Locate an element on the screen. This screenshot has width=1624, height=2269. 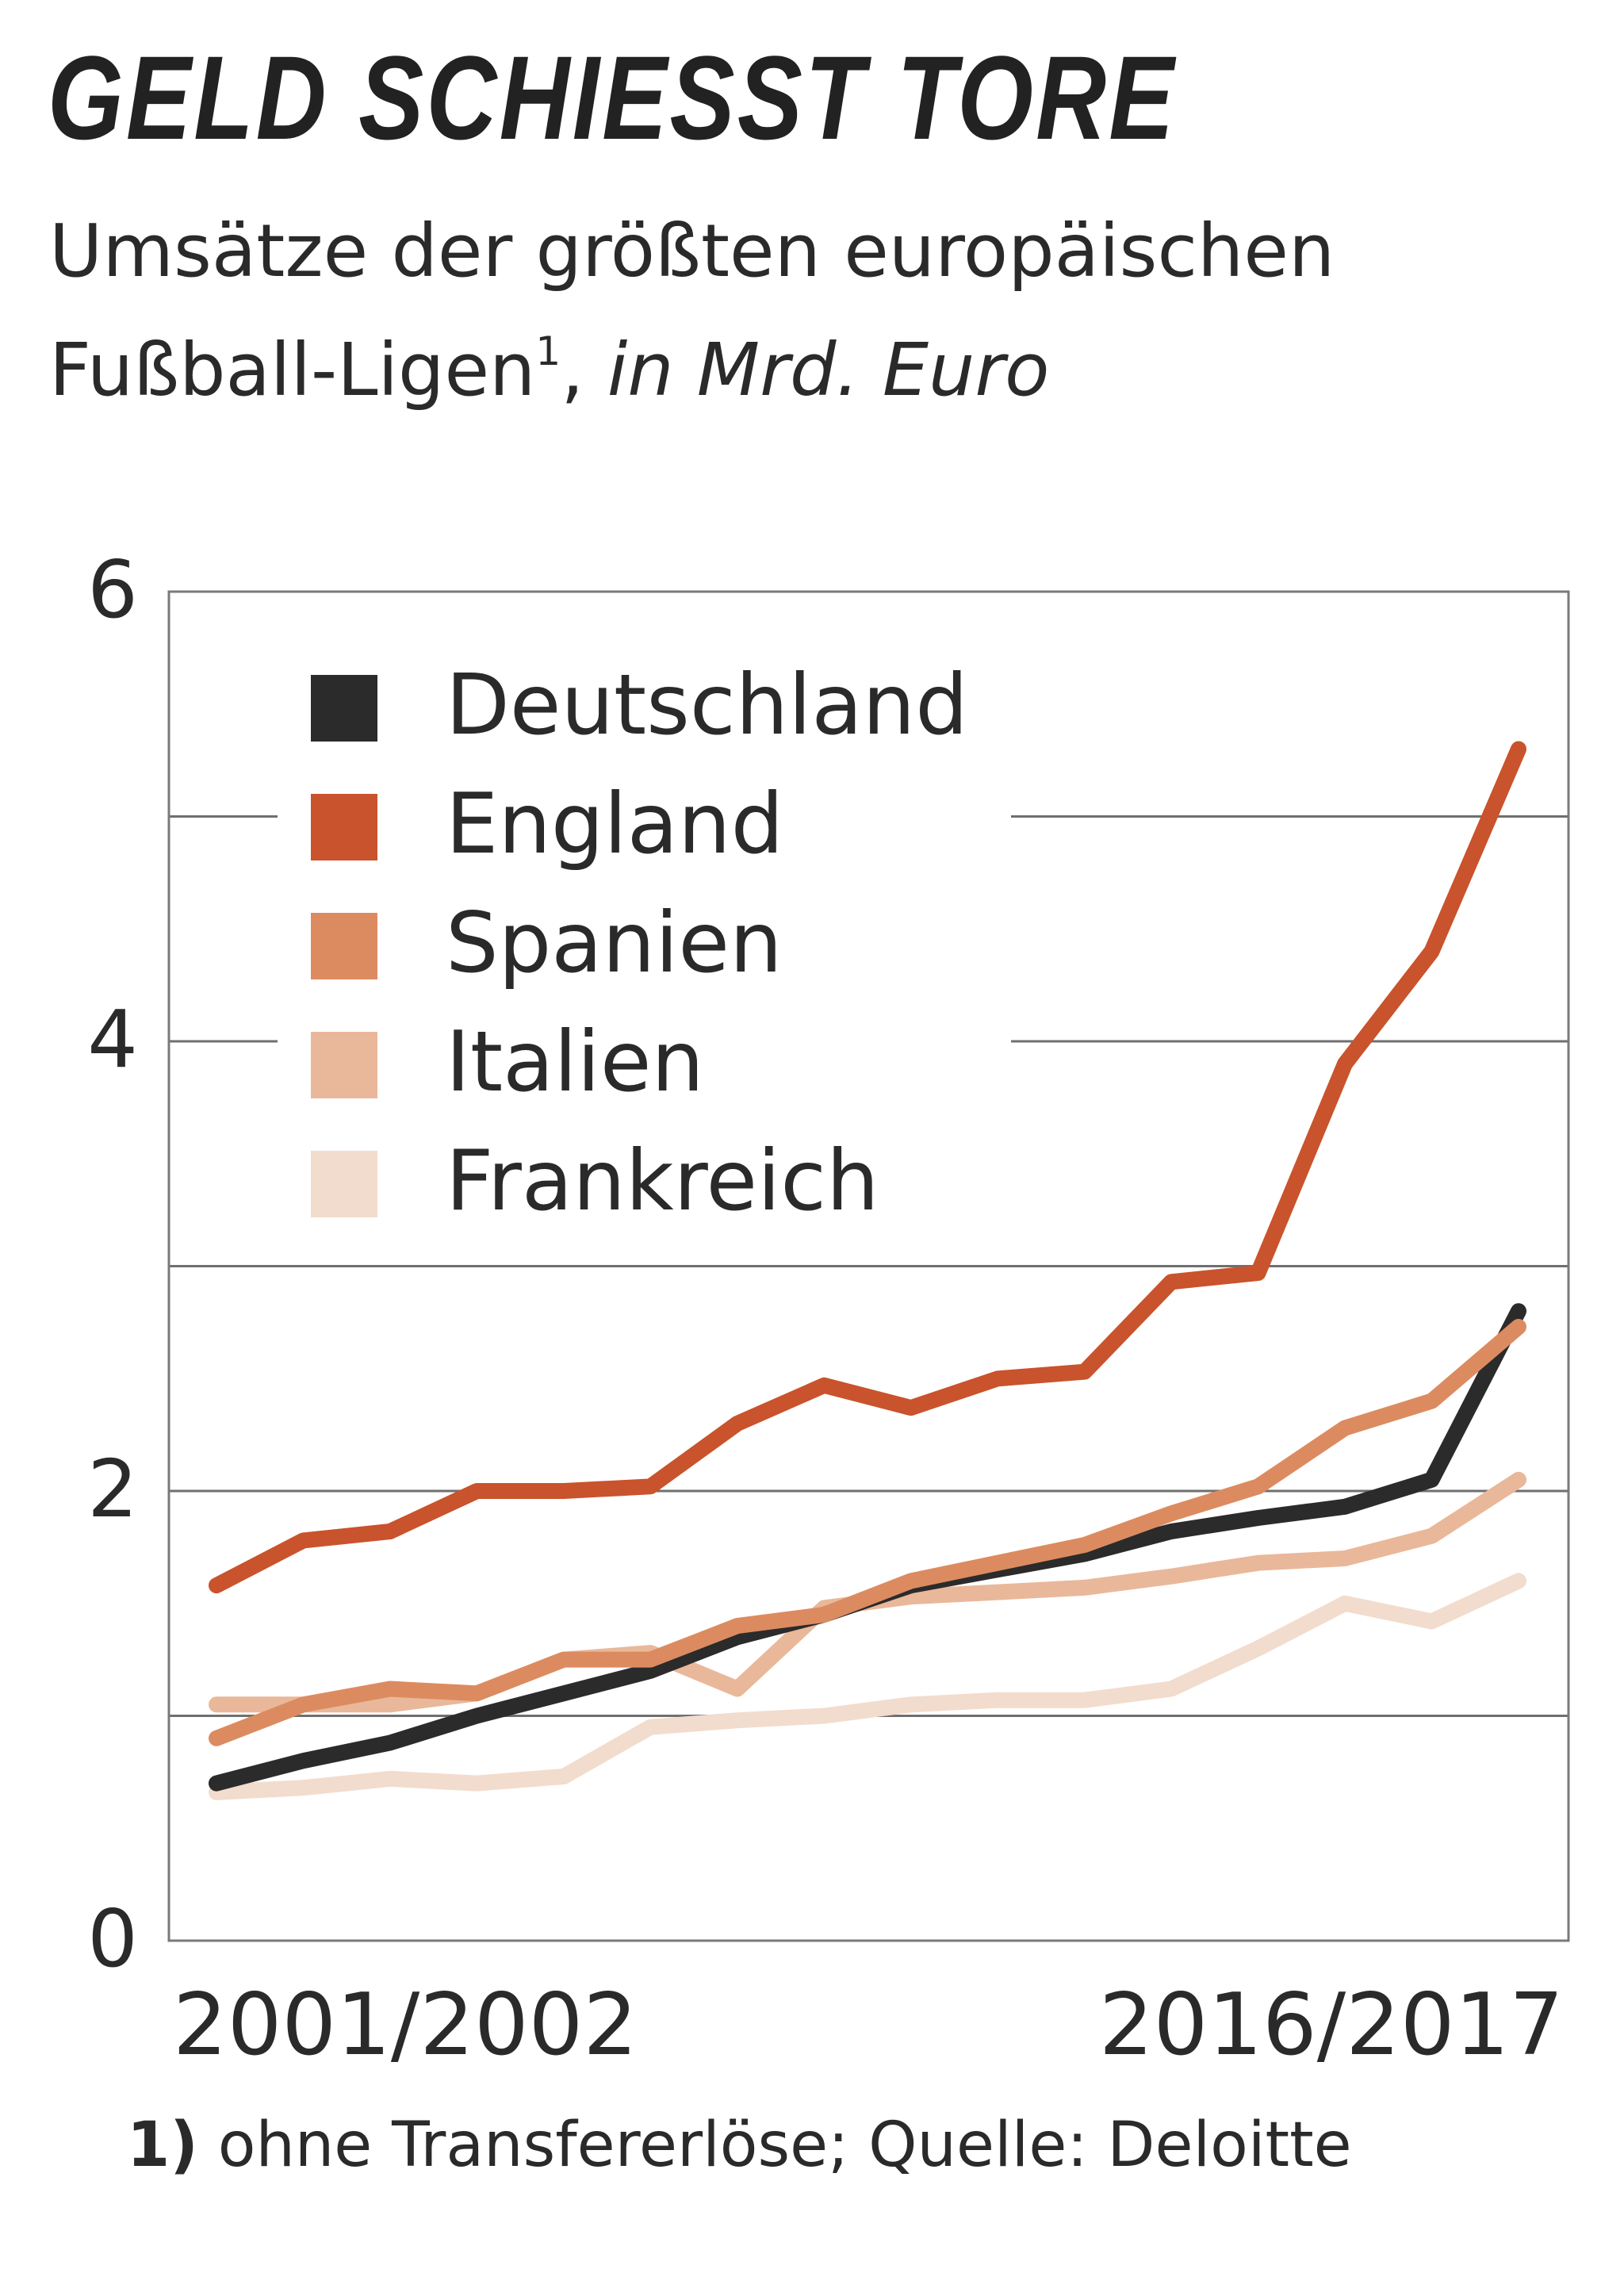
legend-swatch-deutschland is located at coordinates (344, 708).